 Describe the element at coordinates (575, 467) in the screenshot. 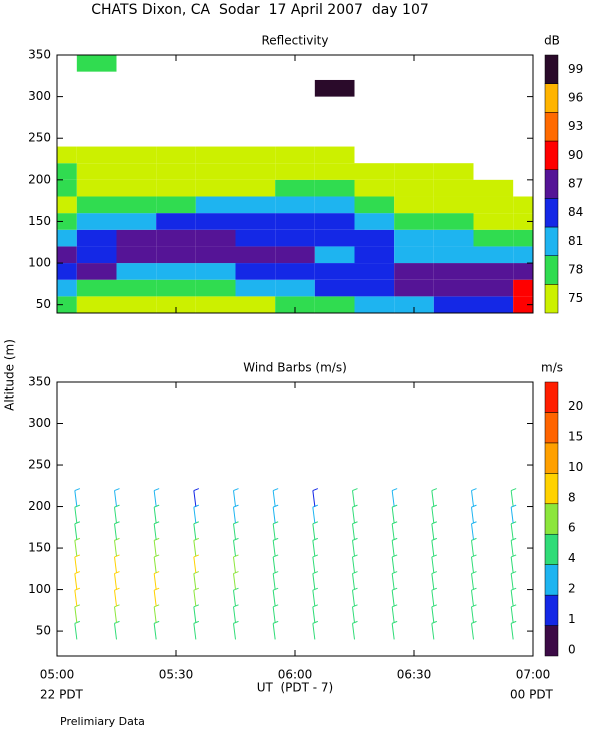

I see `colorbar-tick-label: 10` at that location.